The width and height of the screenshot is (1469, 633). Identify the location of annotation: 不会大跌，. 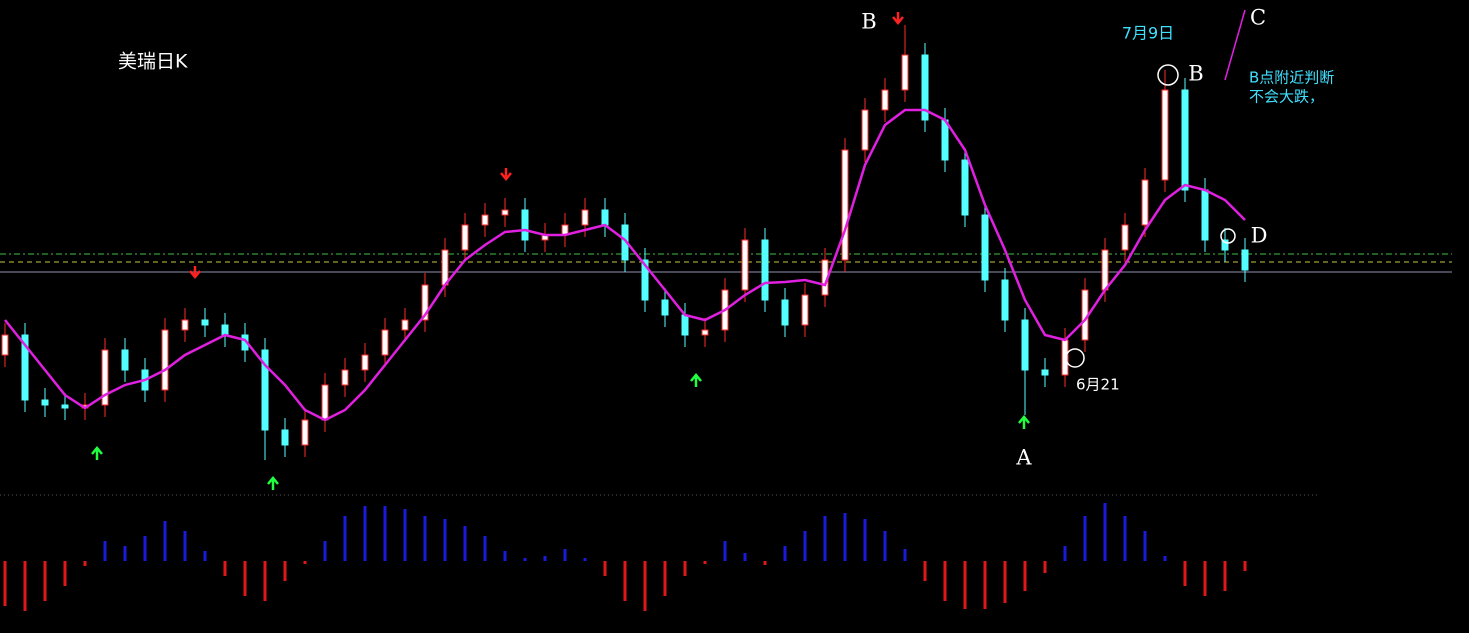
(1286, 97).